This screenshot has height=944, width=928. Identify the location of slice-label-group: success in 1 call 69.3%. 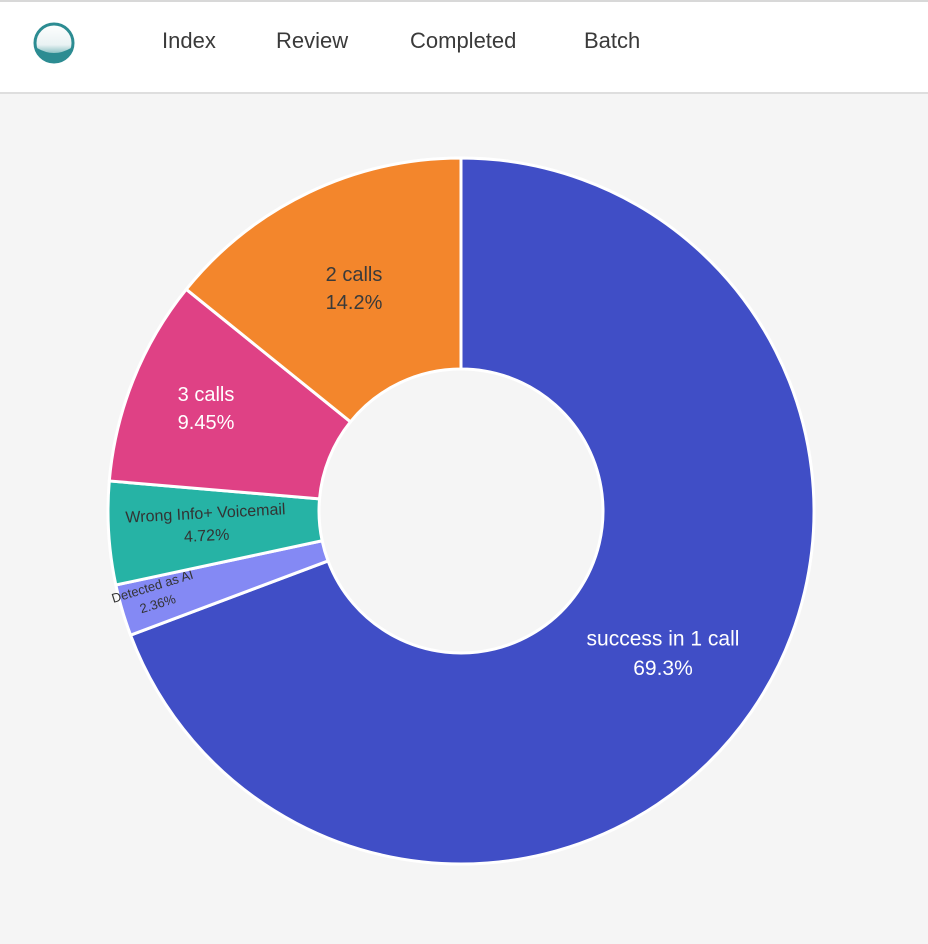
(663, 654).